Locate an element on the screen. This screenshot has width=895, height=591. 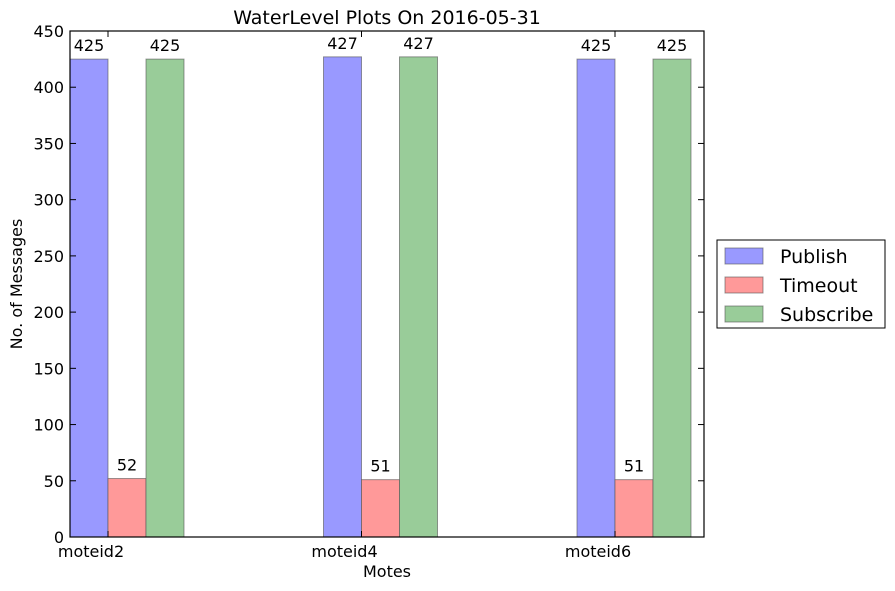
value-label-publish-moteid6: 425 is located at coordinates (596, 45).